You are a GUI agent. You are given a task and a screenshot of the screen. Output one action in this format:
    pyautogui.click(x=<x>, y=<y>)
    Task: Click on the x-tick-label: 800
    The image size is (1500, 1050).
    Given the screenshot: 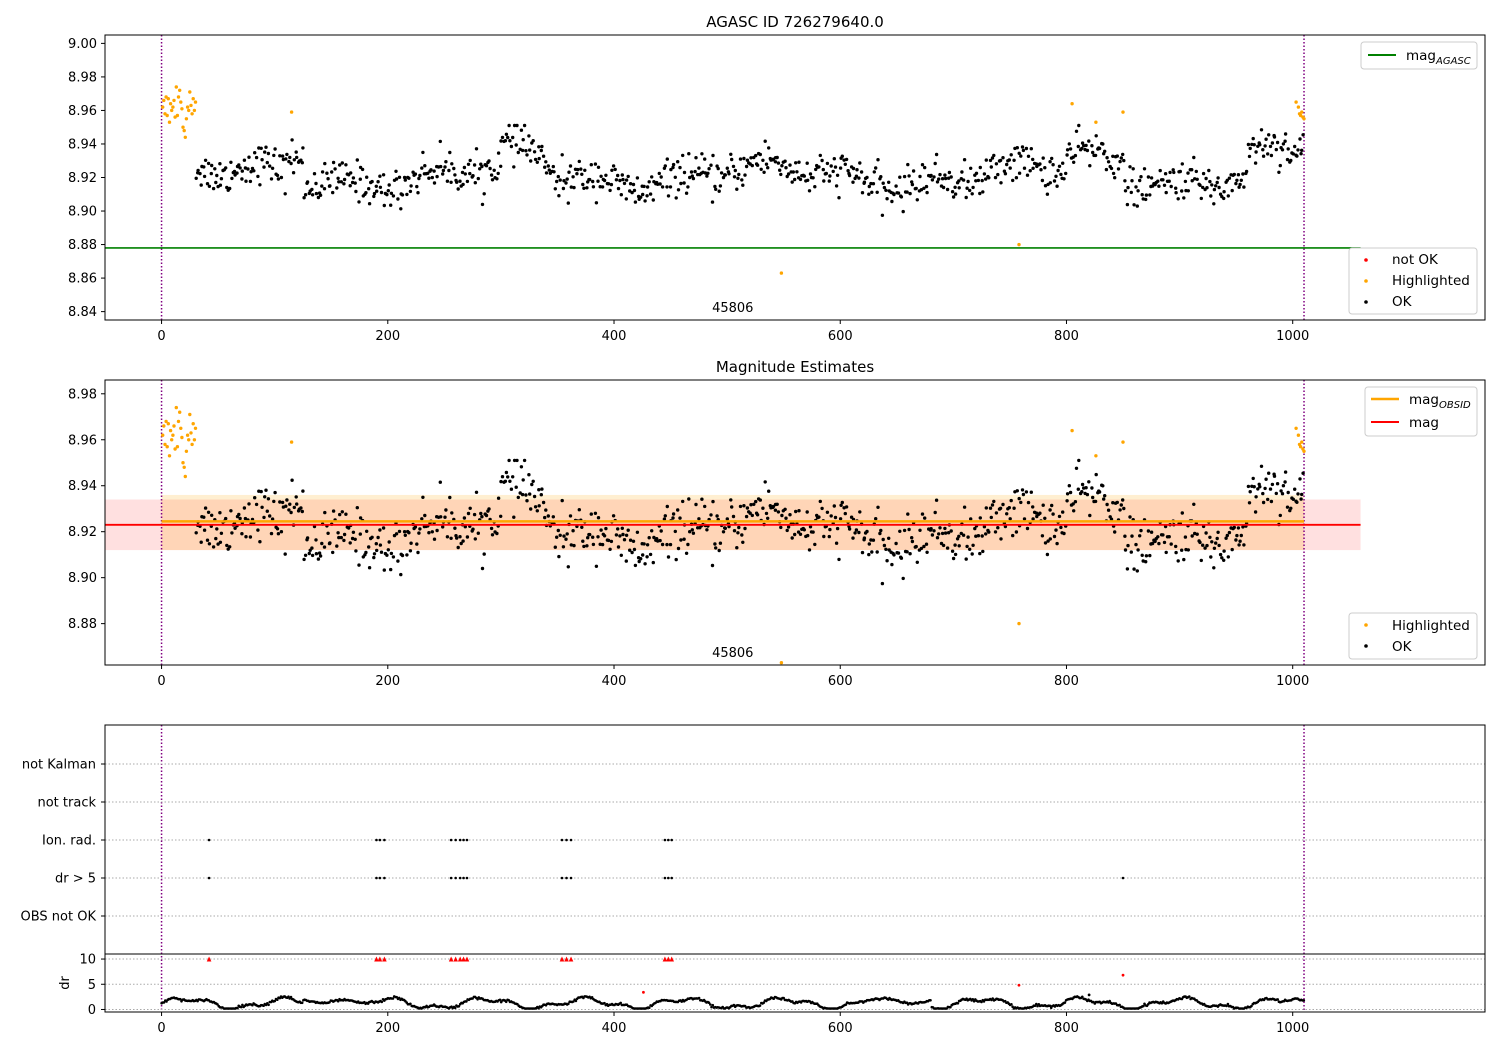 What is the action you would take?
    pyautogui.click(x=1066, y=336)
    